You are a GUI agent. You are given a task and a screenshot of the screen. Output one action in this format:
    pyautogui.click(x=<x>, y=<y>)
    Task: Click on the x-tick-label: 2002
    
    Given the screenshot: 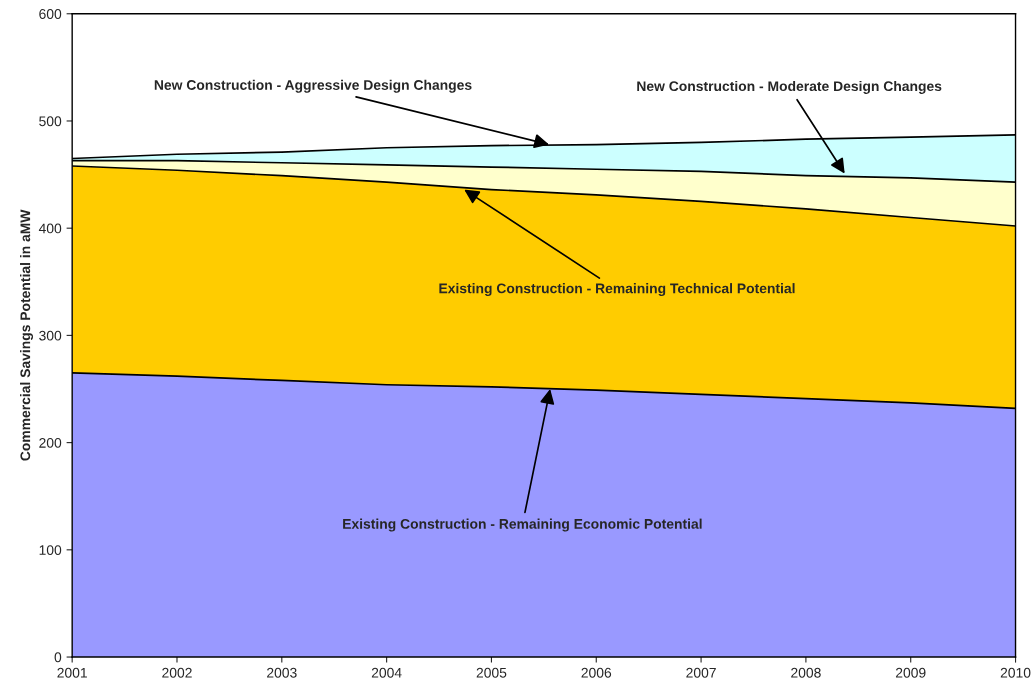 What is the action you would take?
    pyautogui.click(x=177, y=672)
    